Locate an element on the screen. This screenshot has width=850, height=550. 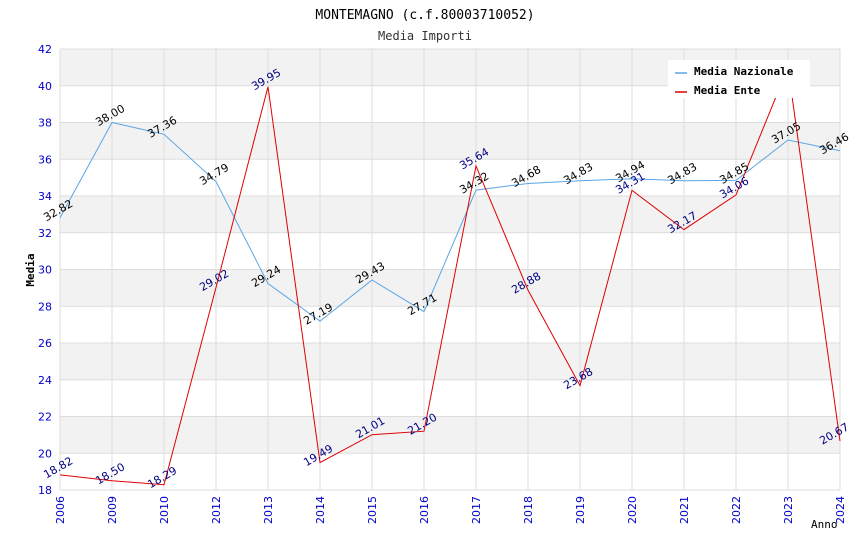
y-axis-ticks: 18 20 22 24 26 28 30 32 34 36 38 40 42 is located at coordinates (45, 270).